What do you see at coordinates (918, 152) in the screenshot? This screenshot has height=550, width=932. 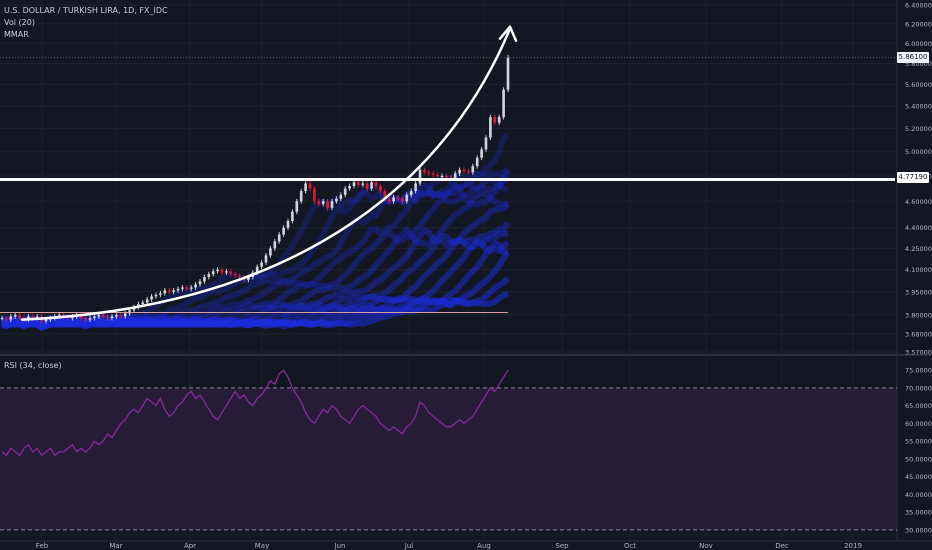 I see `price-tick-label: 5.00000` at bounding box center [918, 152].